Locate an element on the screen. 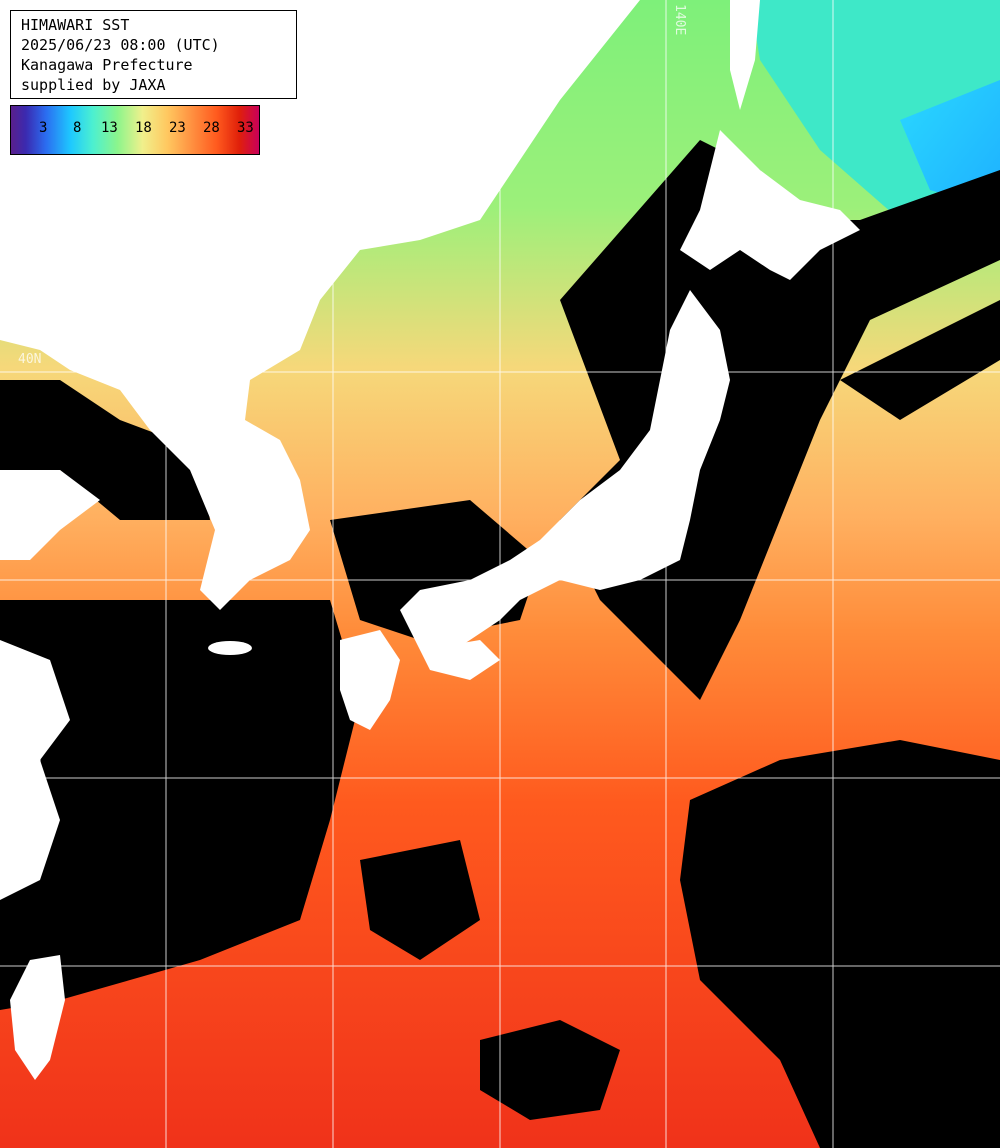 The width and height of the screenshot is (1000, 1148). land-kyushu is located at coordinates (370, 680).